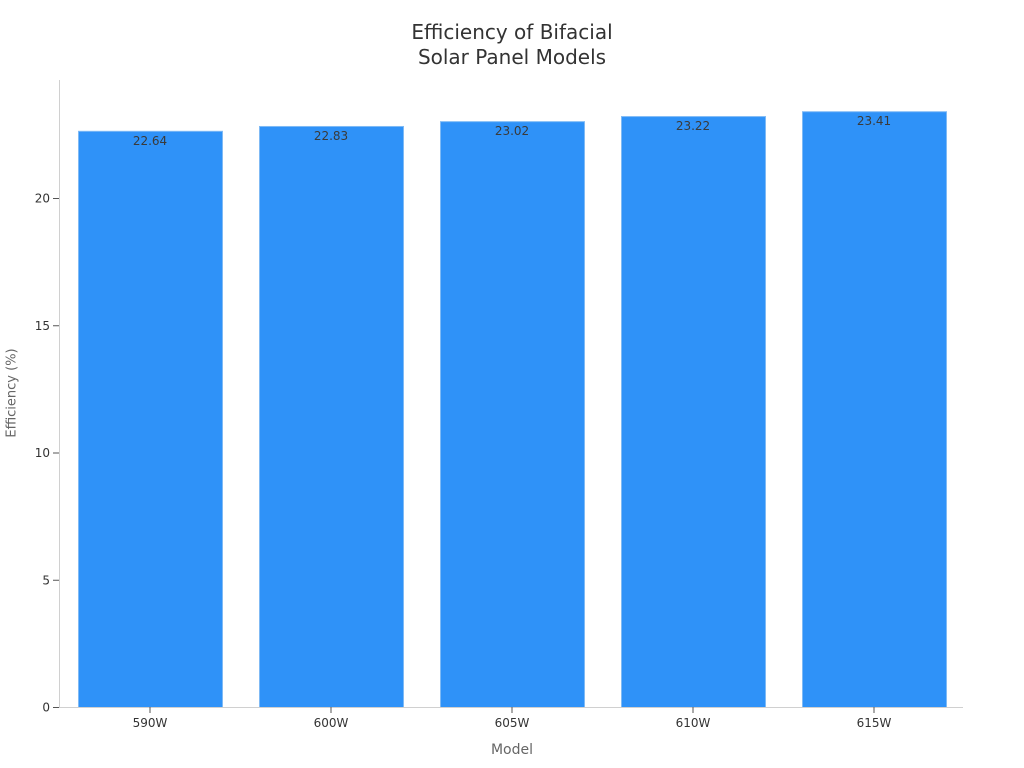 The width and height of the screenshot is (1024, 768). What do you see at coordinates (46, 708) in the screenshot?
I see `y-tick-label-0: 0` at bounding box center [46, 708].